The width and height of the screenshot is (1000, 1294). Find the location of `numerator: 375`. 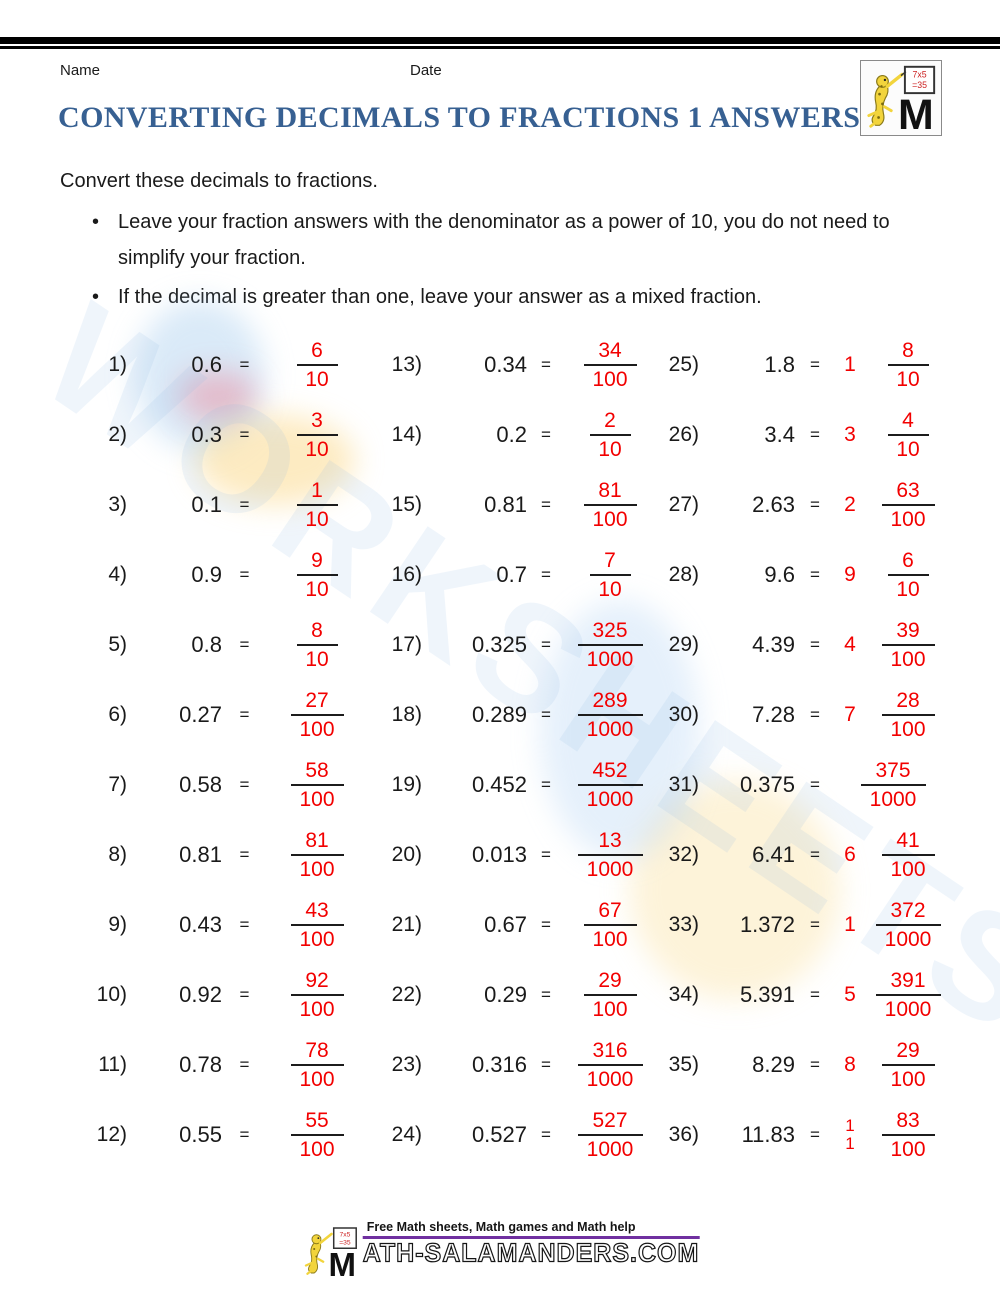

numerator: 375 is located at coordinates (893, 770).